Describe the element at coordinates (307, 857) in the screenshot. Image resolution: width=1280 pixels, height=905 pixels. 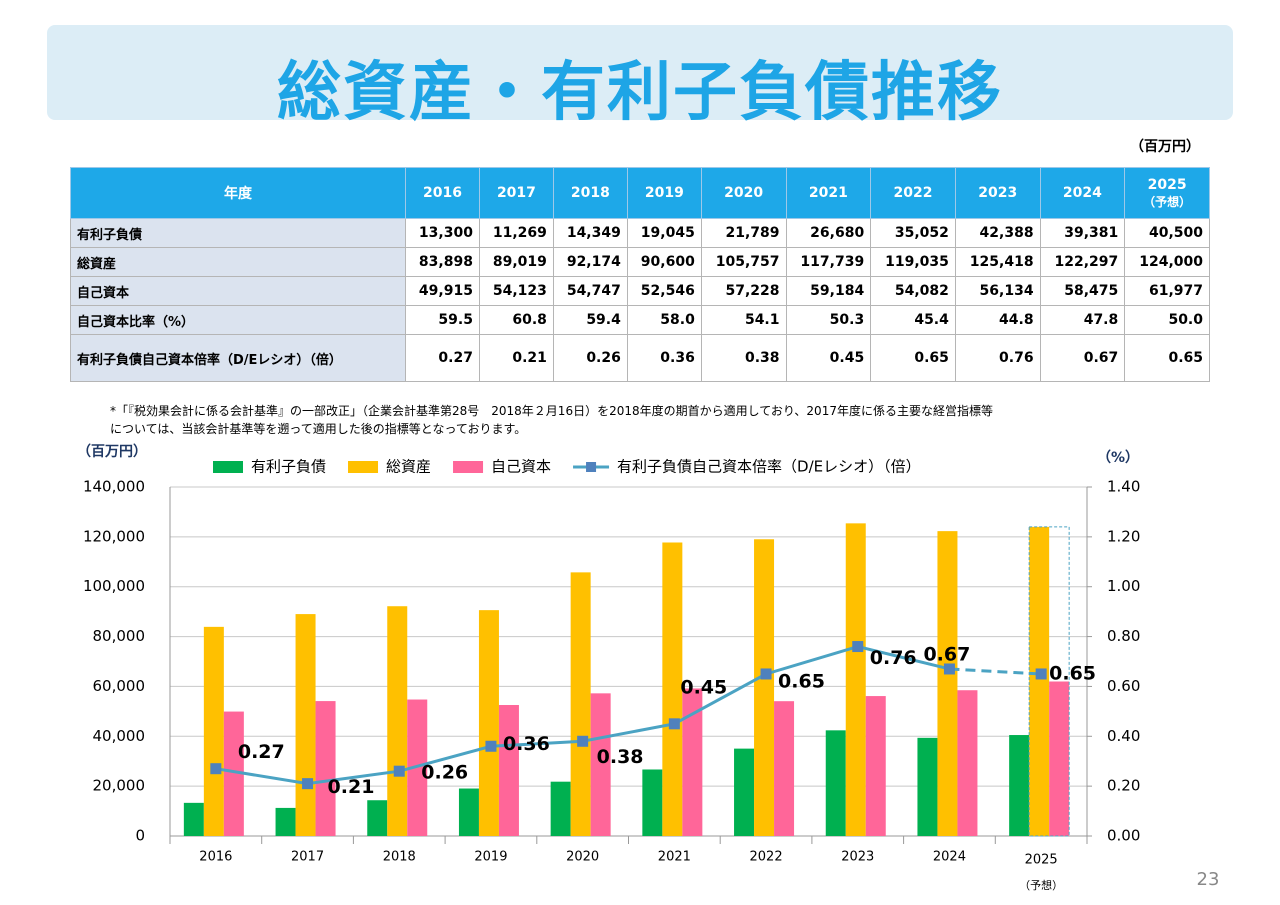
I see `x-tick-label: 2017` at that location.